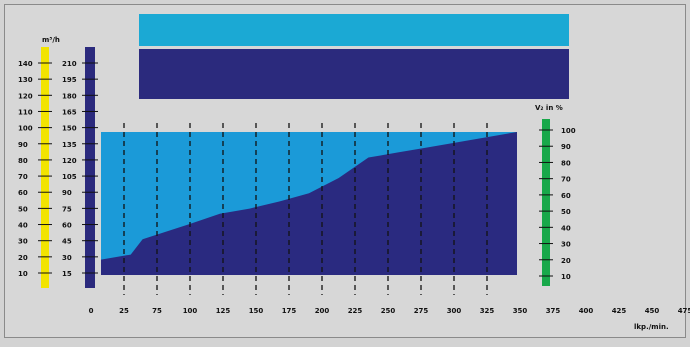  What do you see at coordinates (454, 311) in the screenshot?
I see `x-tick-label: 300` at bounding box center [454, 311].